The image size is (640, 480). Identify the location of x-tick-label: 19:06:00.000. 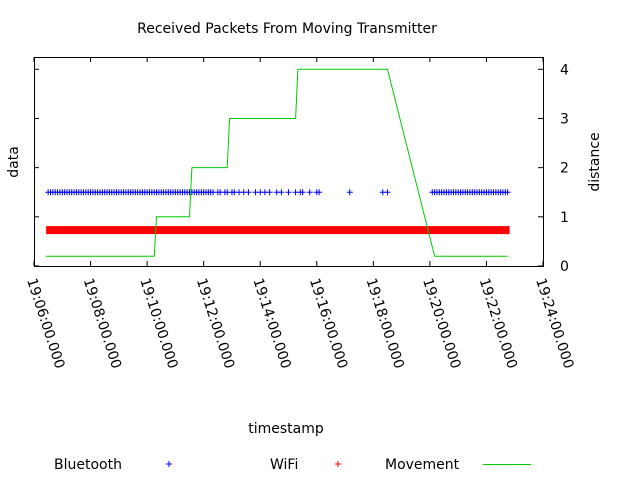
(45, 323).